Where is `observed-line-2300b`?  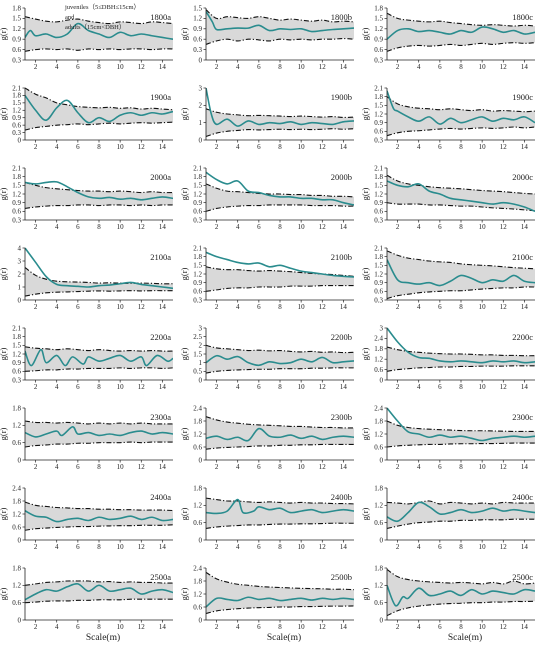
observed-line-2300b is located at coordinates (280, 434).